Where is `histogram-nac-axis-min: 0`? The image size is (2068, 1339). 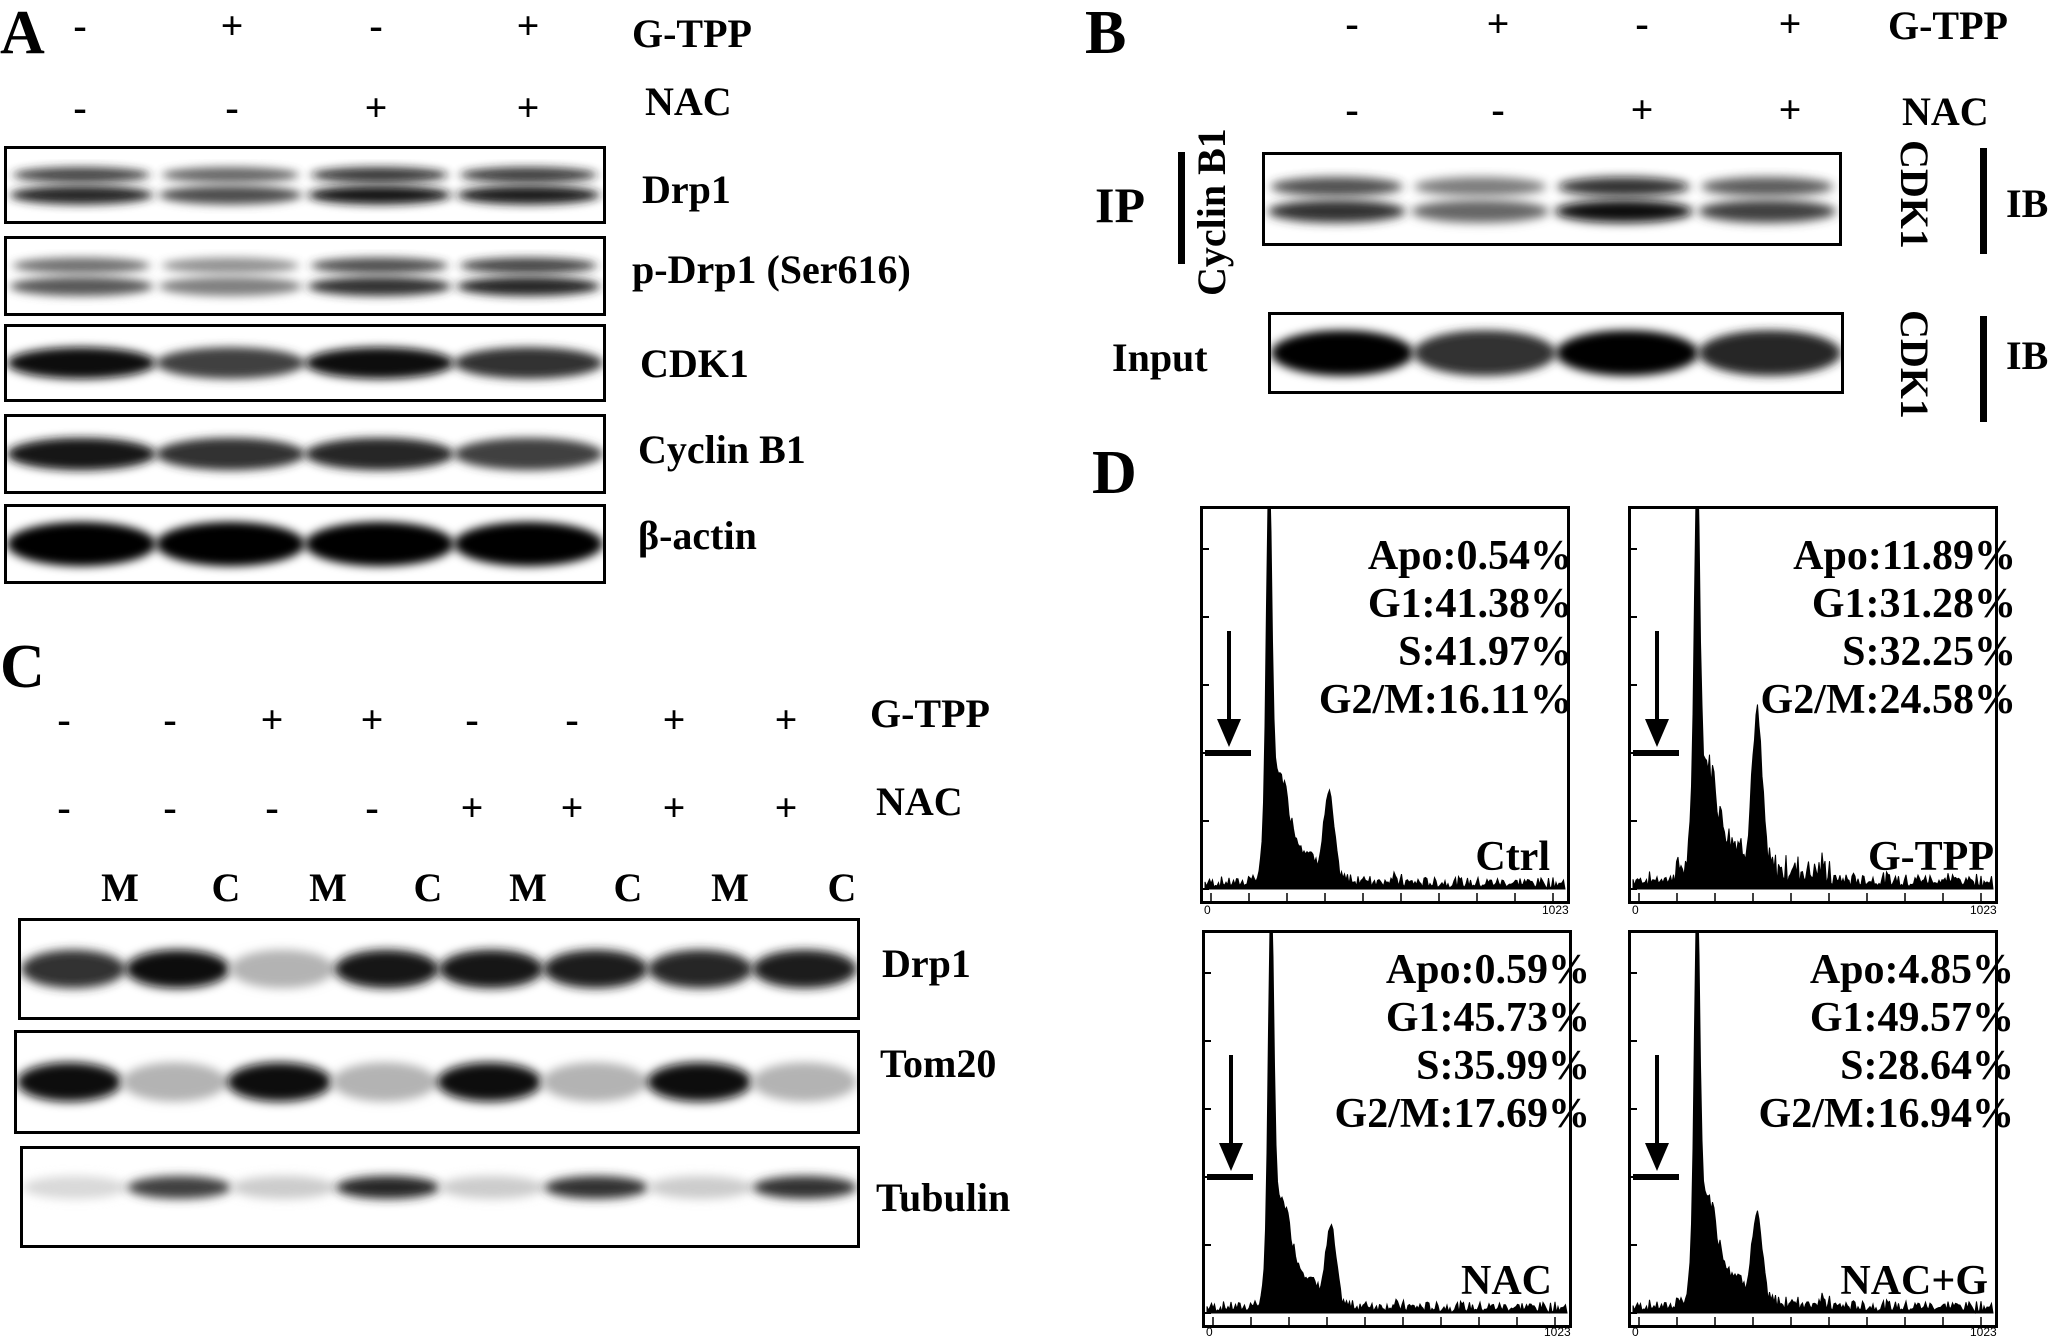
histogram-nac-axis-min: 0 is located at coordinates (1209, 1332).